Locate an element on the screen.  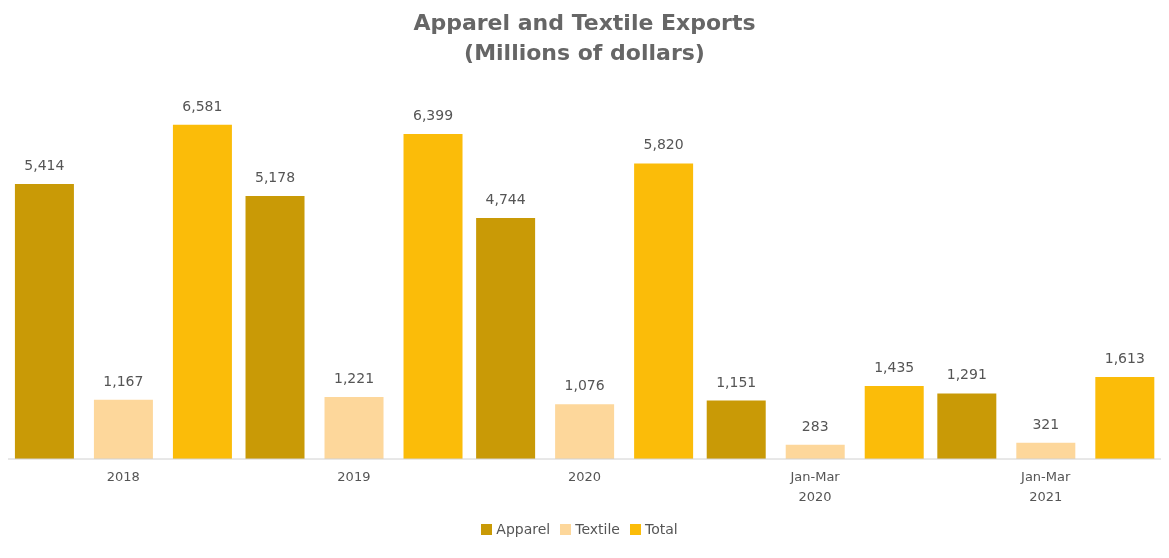
x-tick-label: 2018 is located at coordinates (123, 476).